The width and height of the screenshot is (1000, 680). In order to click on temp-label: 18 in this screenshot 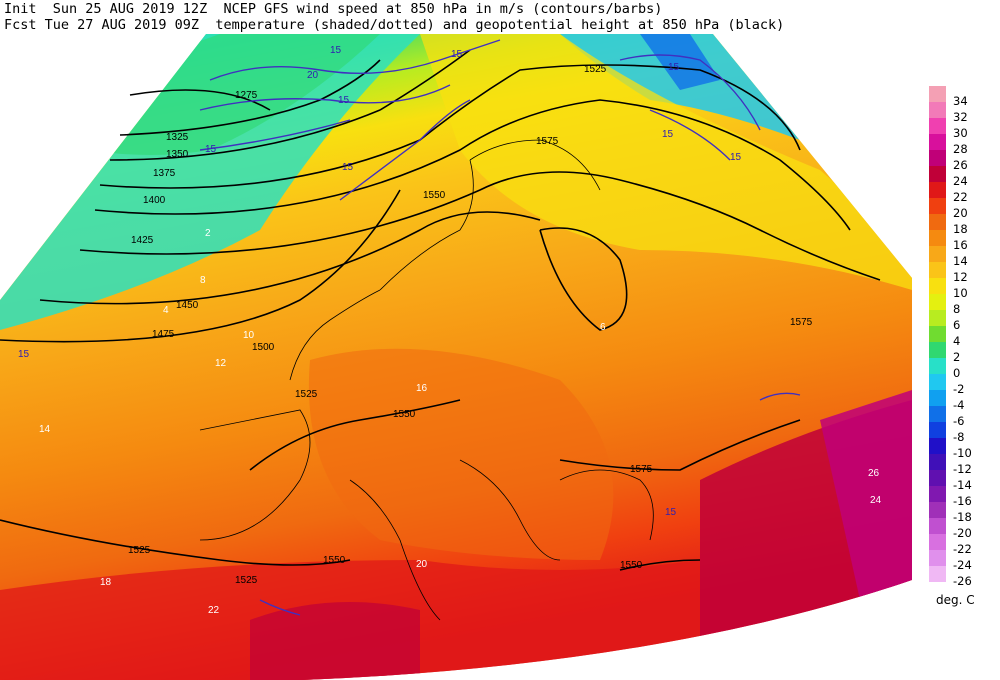, I will do `click(106, 582)`.